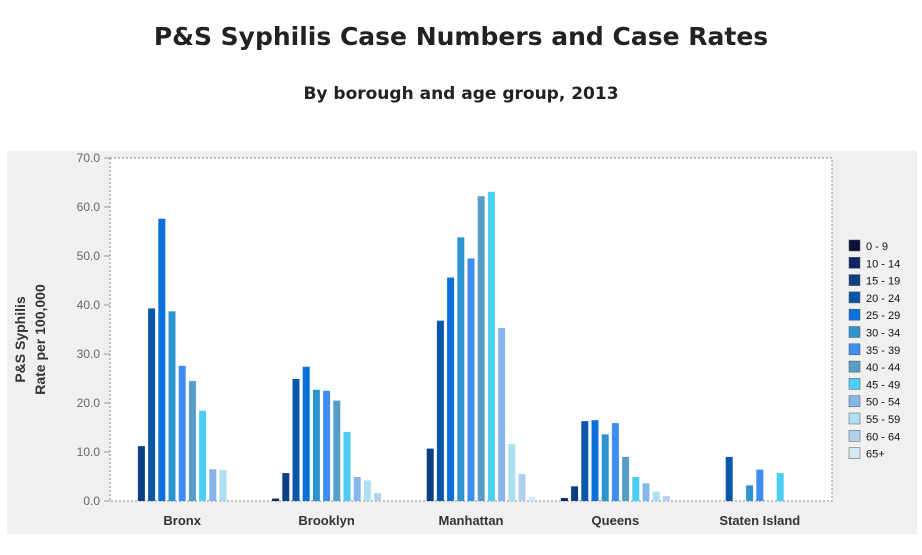 The height and width of the screenshot is (555, 922). What do you see at coordinates (30, 339) in the screenshot?
I see `y-axis-label: P&S Syphilis Rate per 100,000` at bounding box center [30, 339].